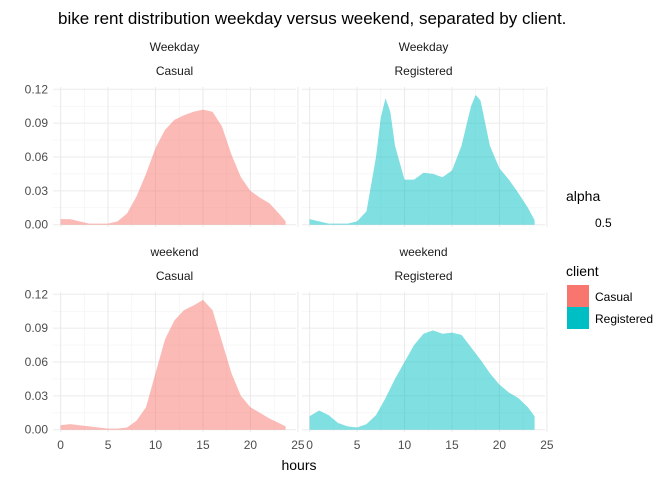 The image size is (672, 480). I want to click on legend-client-title: client, so click(582, 271).